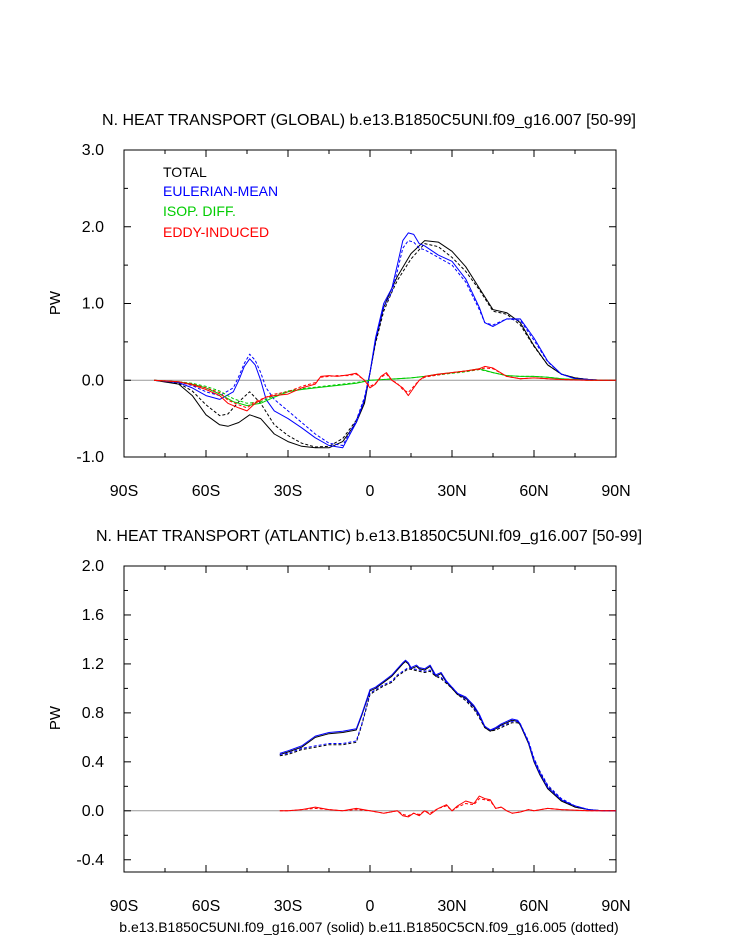  What do you see at coordinates (615, 491) in the screenshot?
I see `global-xtick-label: 90N` at bounding box center [615, 491].